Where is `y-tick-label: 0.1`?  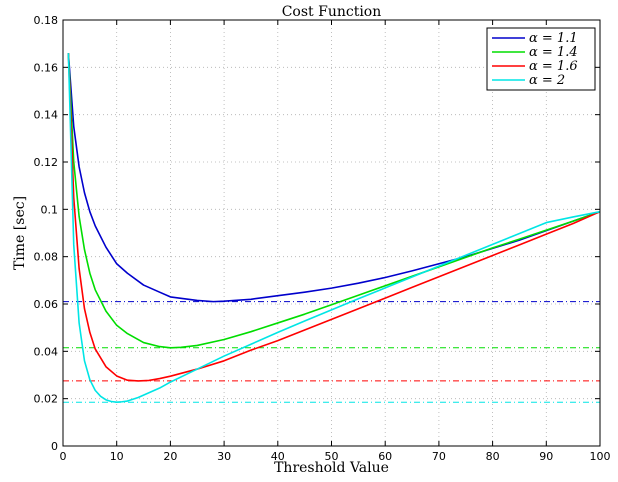 y-tick-label: 0.1 is located at coordinates (50, 209).